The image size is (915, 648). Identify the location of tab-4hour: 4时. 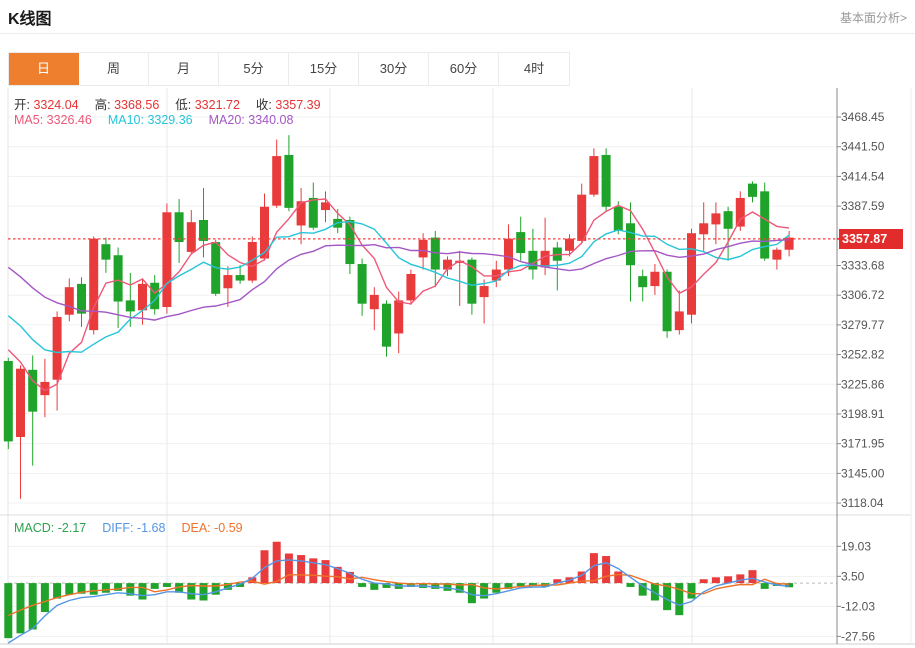
(534, 68).